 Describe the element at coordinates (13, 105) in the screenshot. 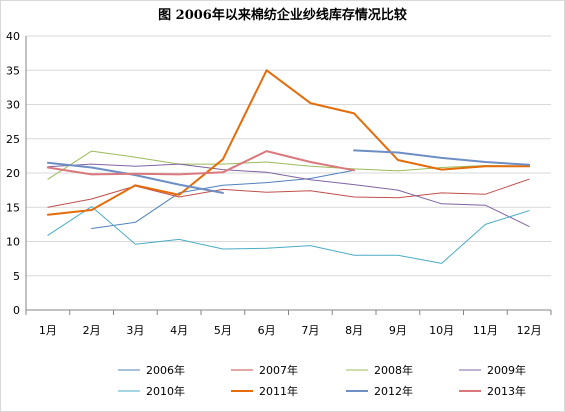

I see `y-tick-label: 30` at that location.